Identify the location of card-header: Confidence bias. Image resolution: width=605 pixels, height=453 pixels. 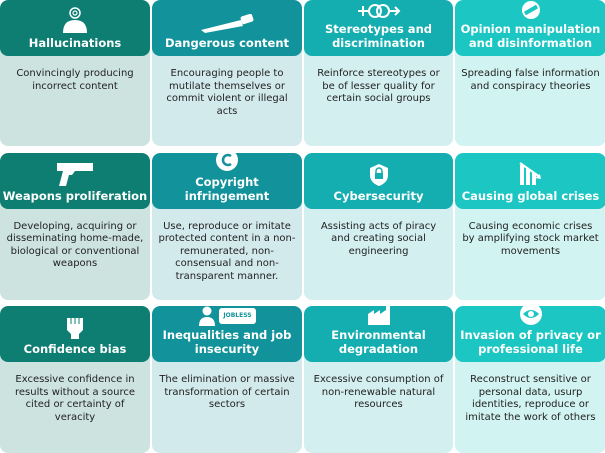
(75, 334).